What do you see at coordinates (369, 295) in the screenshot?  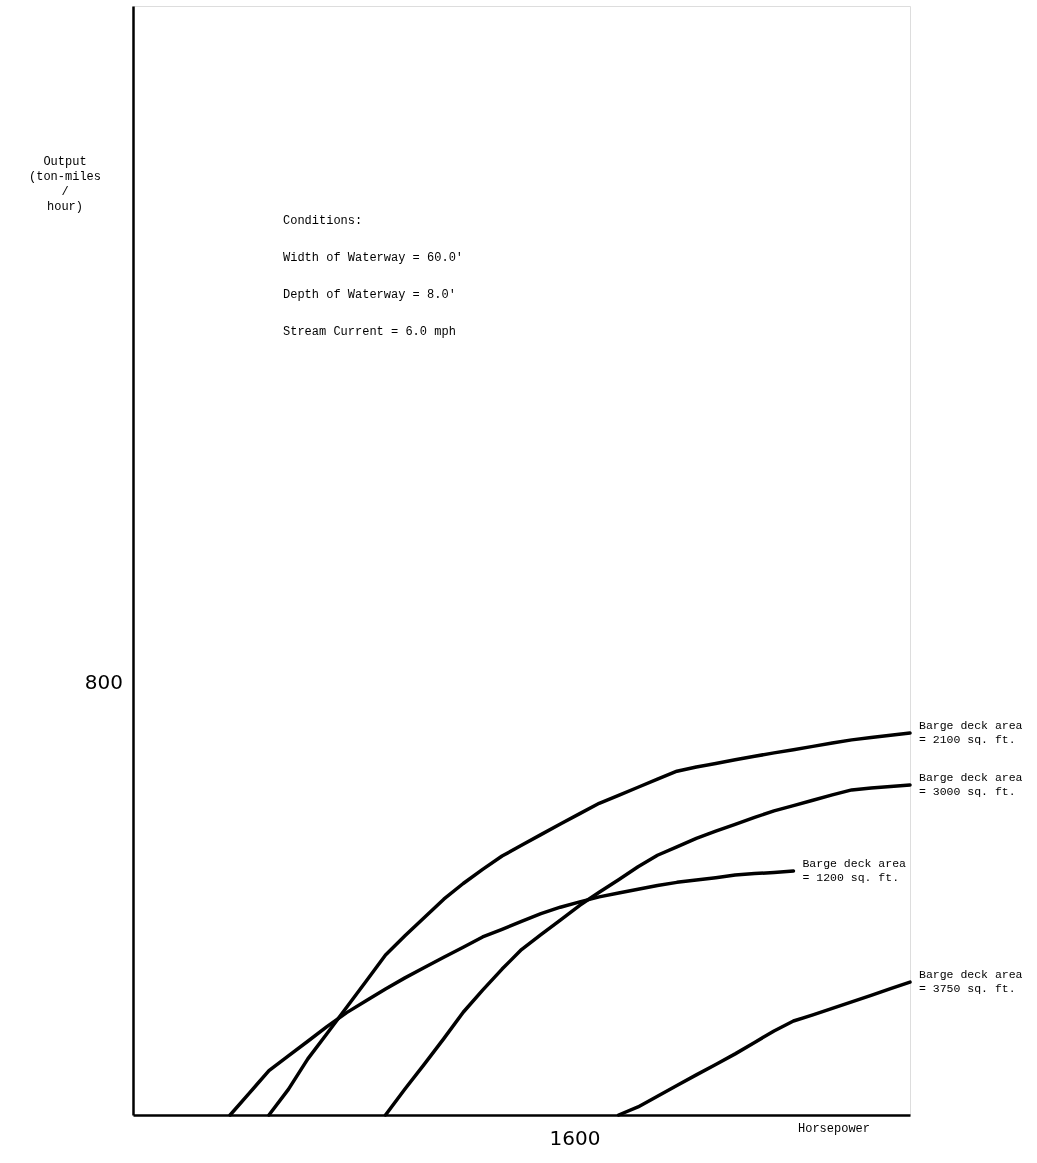 I see `text: Depth of Waterway = 8.0'` at bounding box center [369, 295].